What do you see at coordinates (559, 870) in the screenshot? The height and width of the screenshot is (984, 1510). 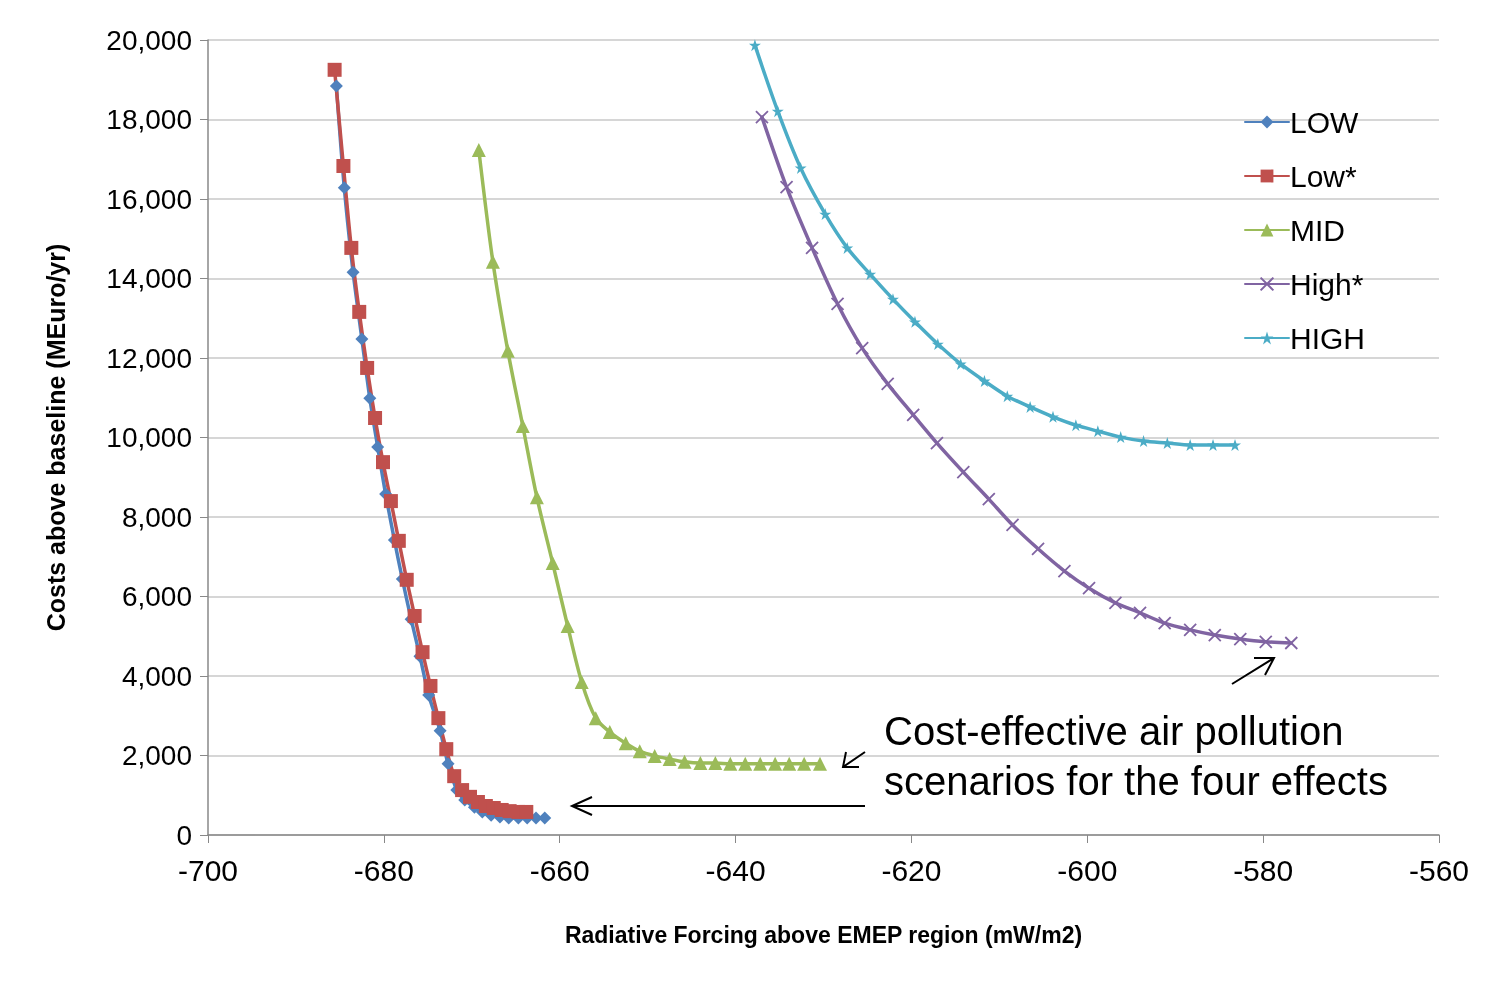 I see `x-tick-label: -660` at bounding box center [559, 870].